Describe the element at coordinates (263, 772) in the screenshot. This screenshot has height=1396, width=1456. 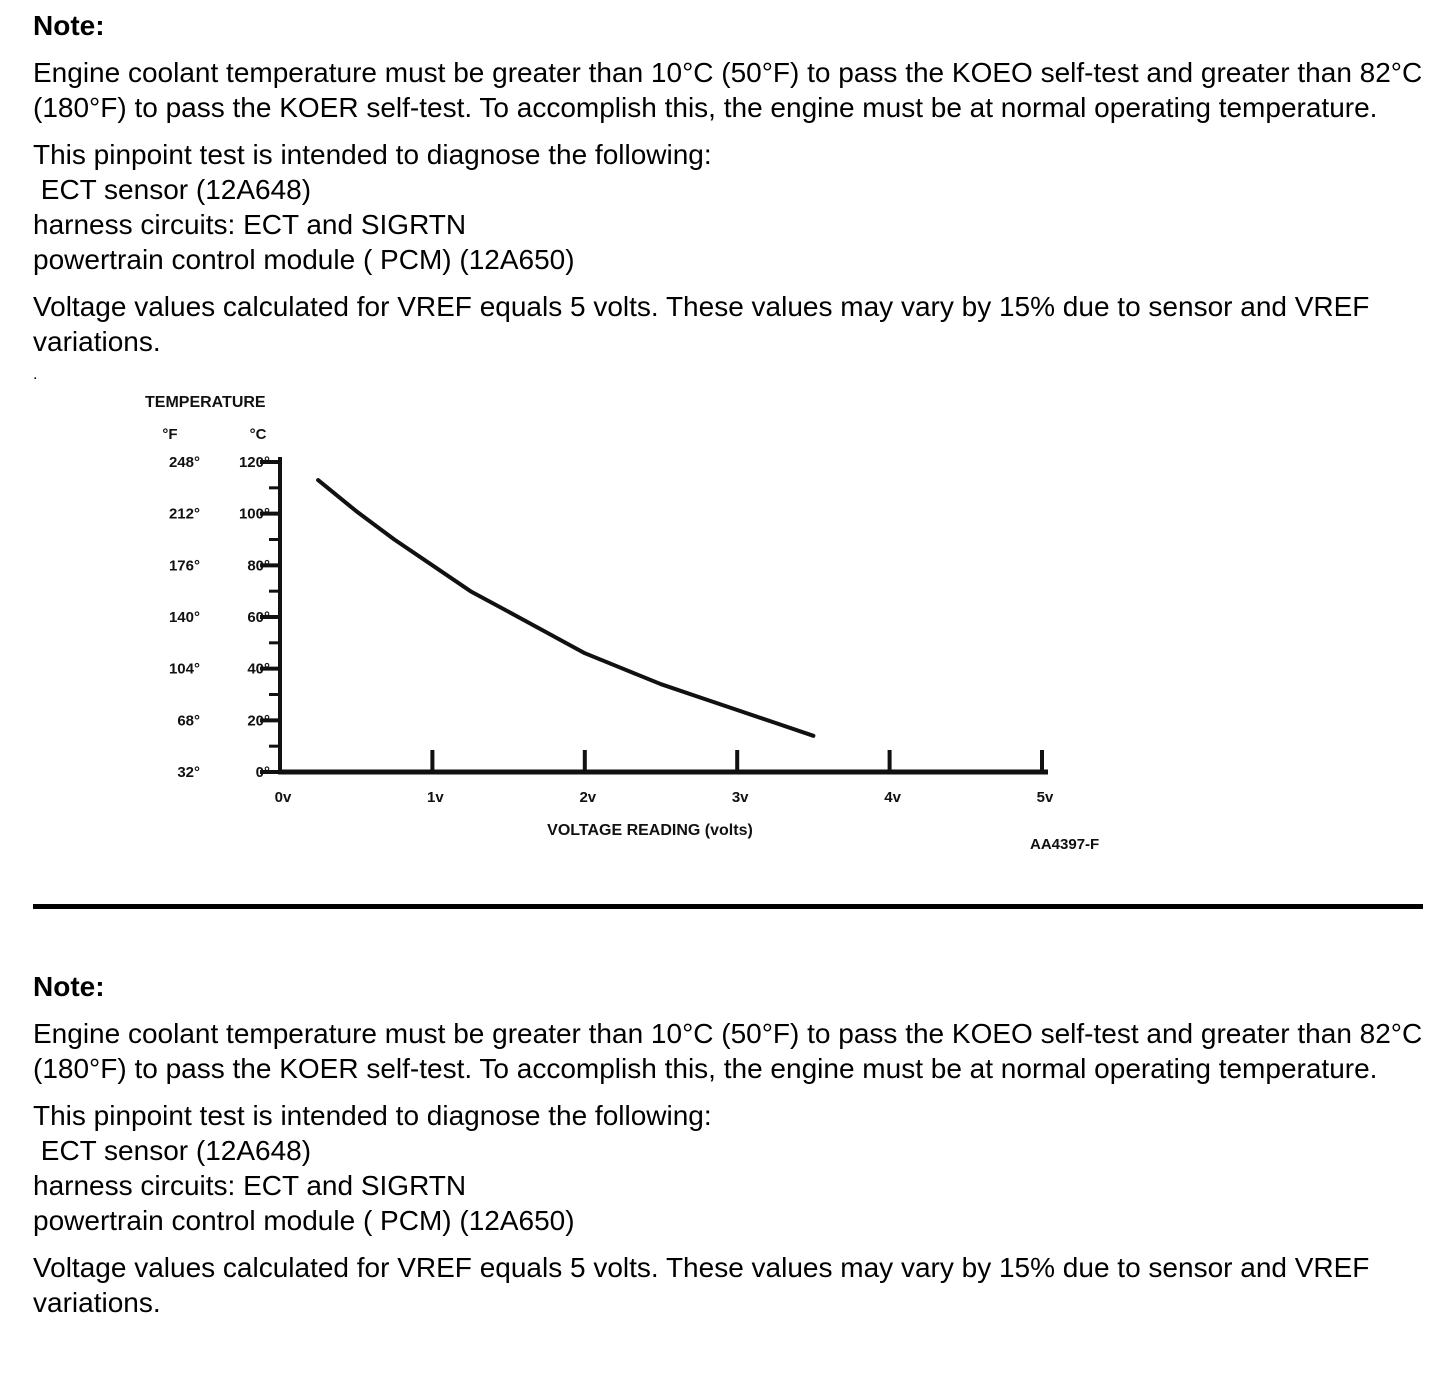
I see `ytick-label-c: 0°` at that location.